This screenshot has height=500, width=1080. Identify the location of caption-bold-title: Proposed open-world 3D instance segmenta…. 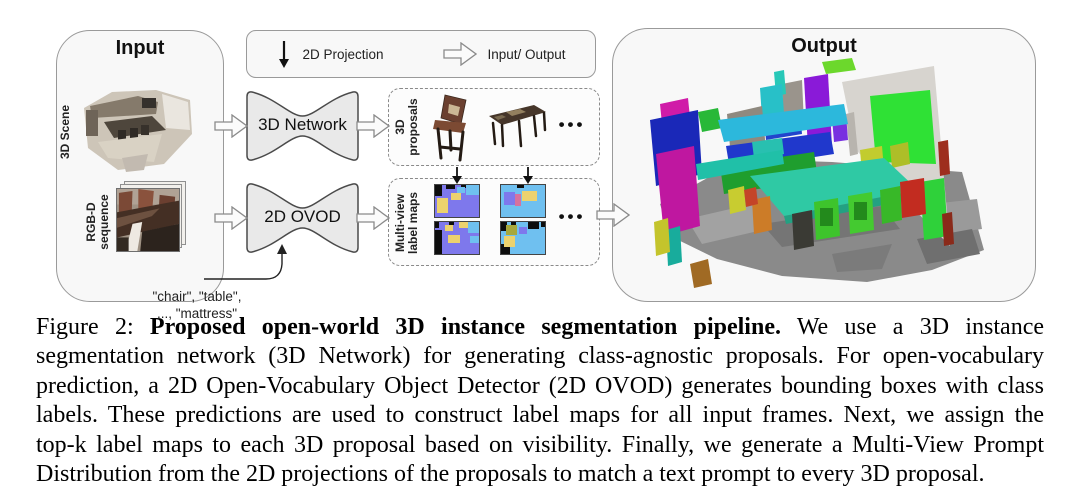
(465, 327).